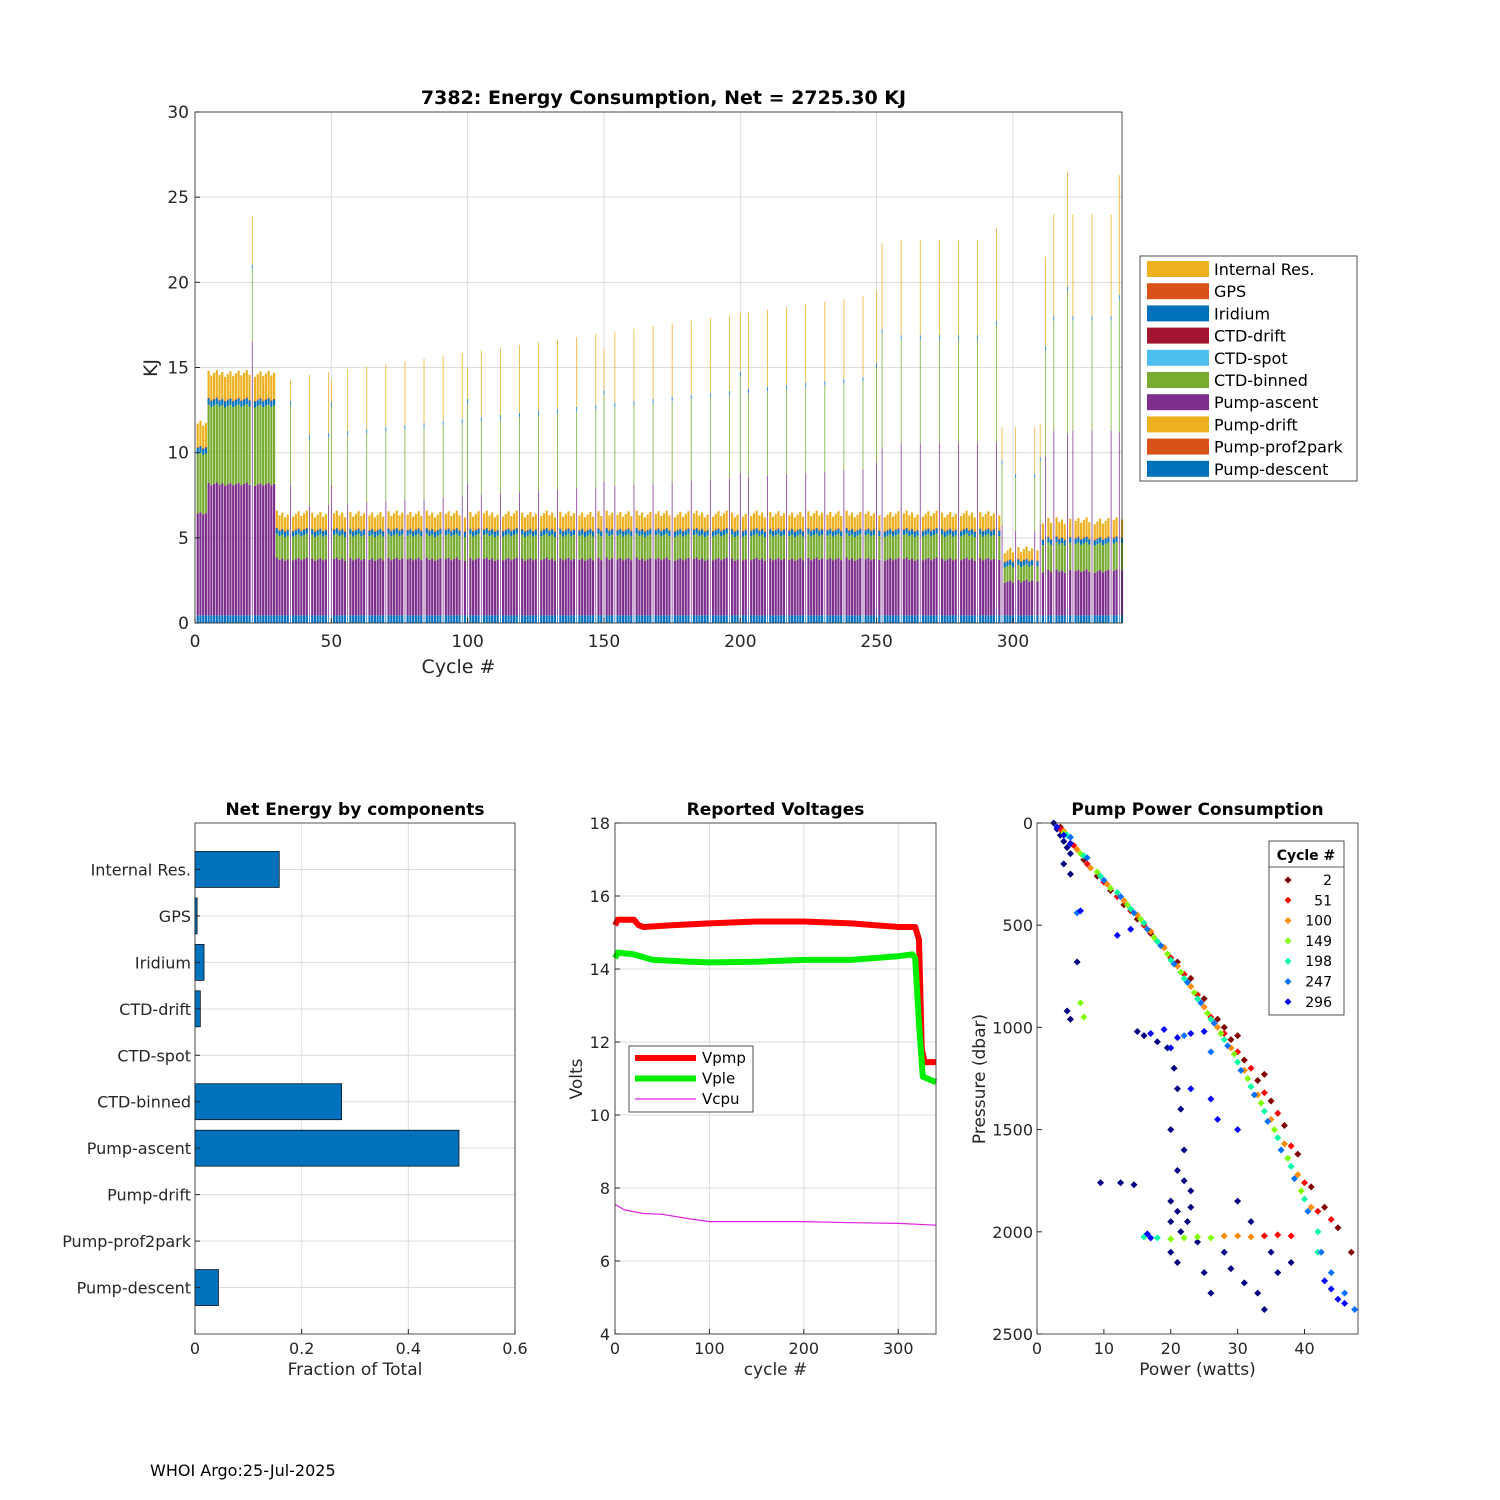  Describe the element at coordinates (1251, 358) in the screenshot. I see `legend-label: CTD-spot` at that location.